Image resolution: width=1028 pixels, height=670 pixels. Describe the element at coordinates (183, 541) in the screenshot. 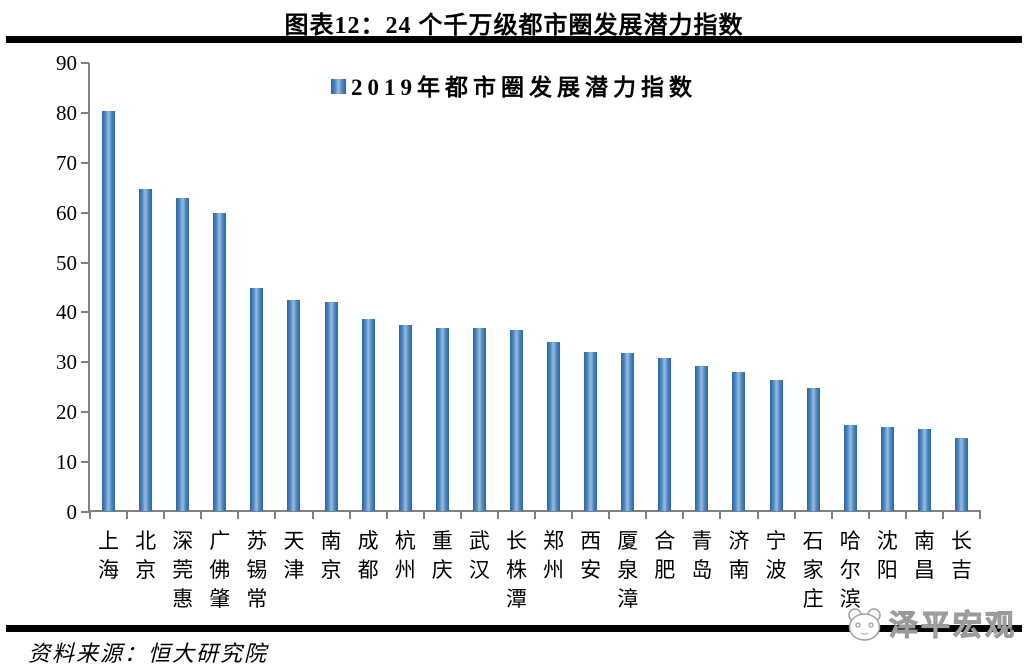

I see `x-category-label-char: 深` at that location.